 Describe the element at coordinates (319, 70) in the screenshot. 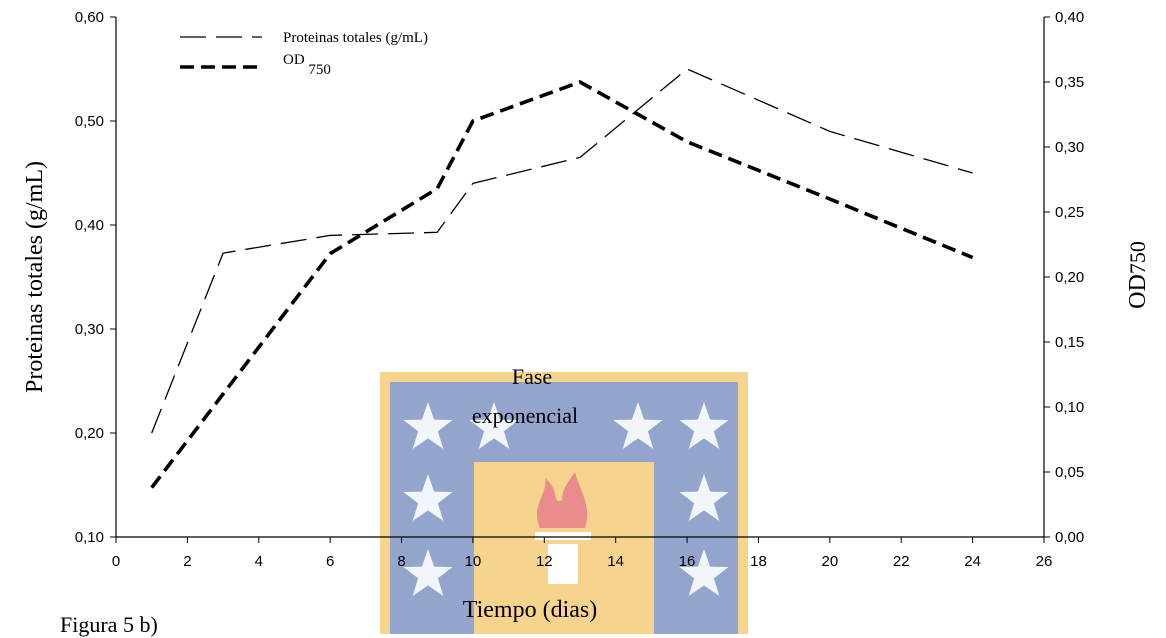

I see `legend-label-od750-sub: 750` at that location.